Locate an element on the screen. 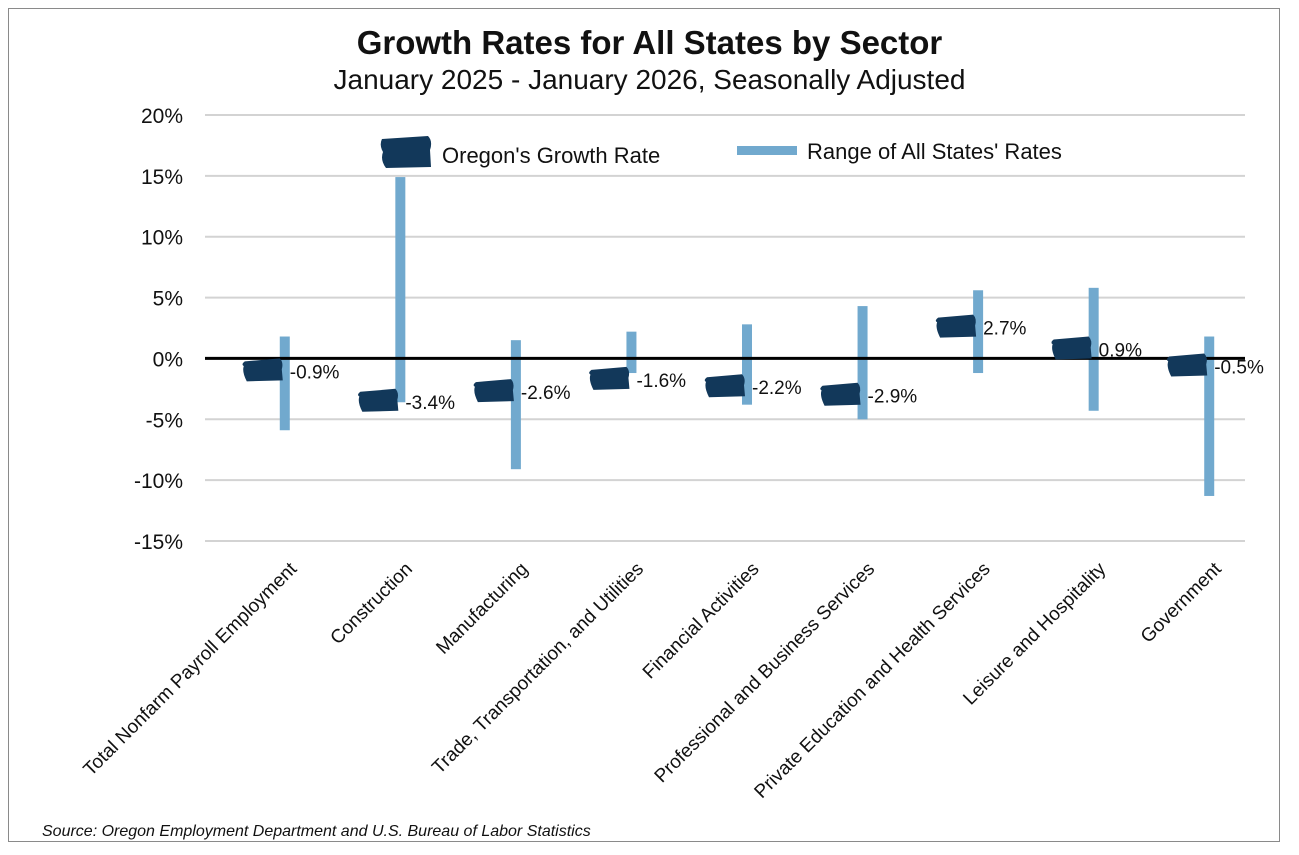 The width and height of the screenshot is (1299, 855). value-label: -2.6% is located at coordinates (546, 393).